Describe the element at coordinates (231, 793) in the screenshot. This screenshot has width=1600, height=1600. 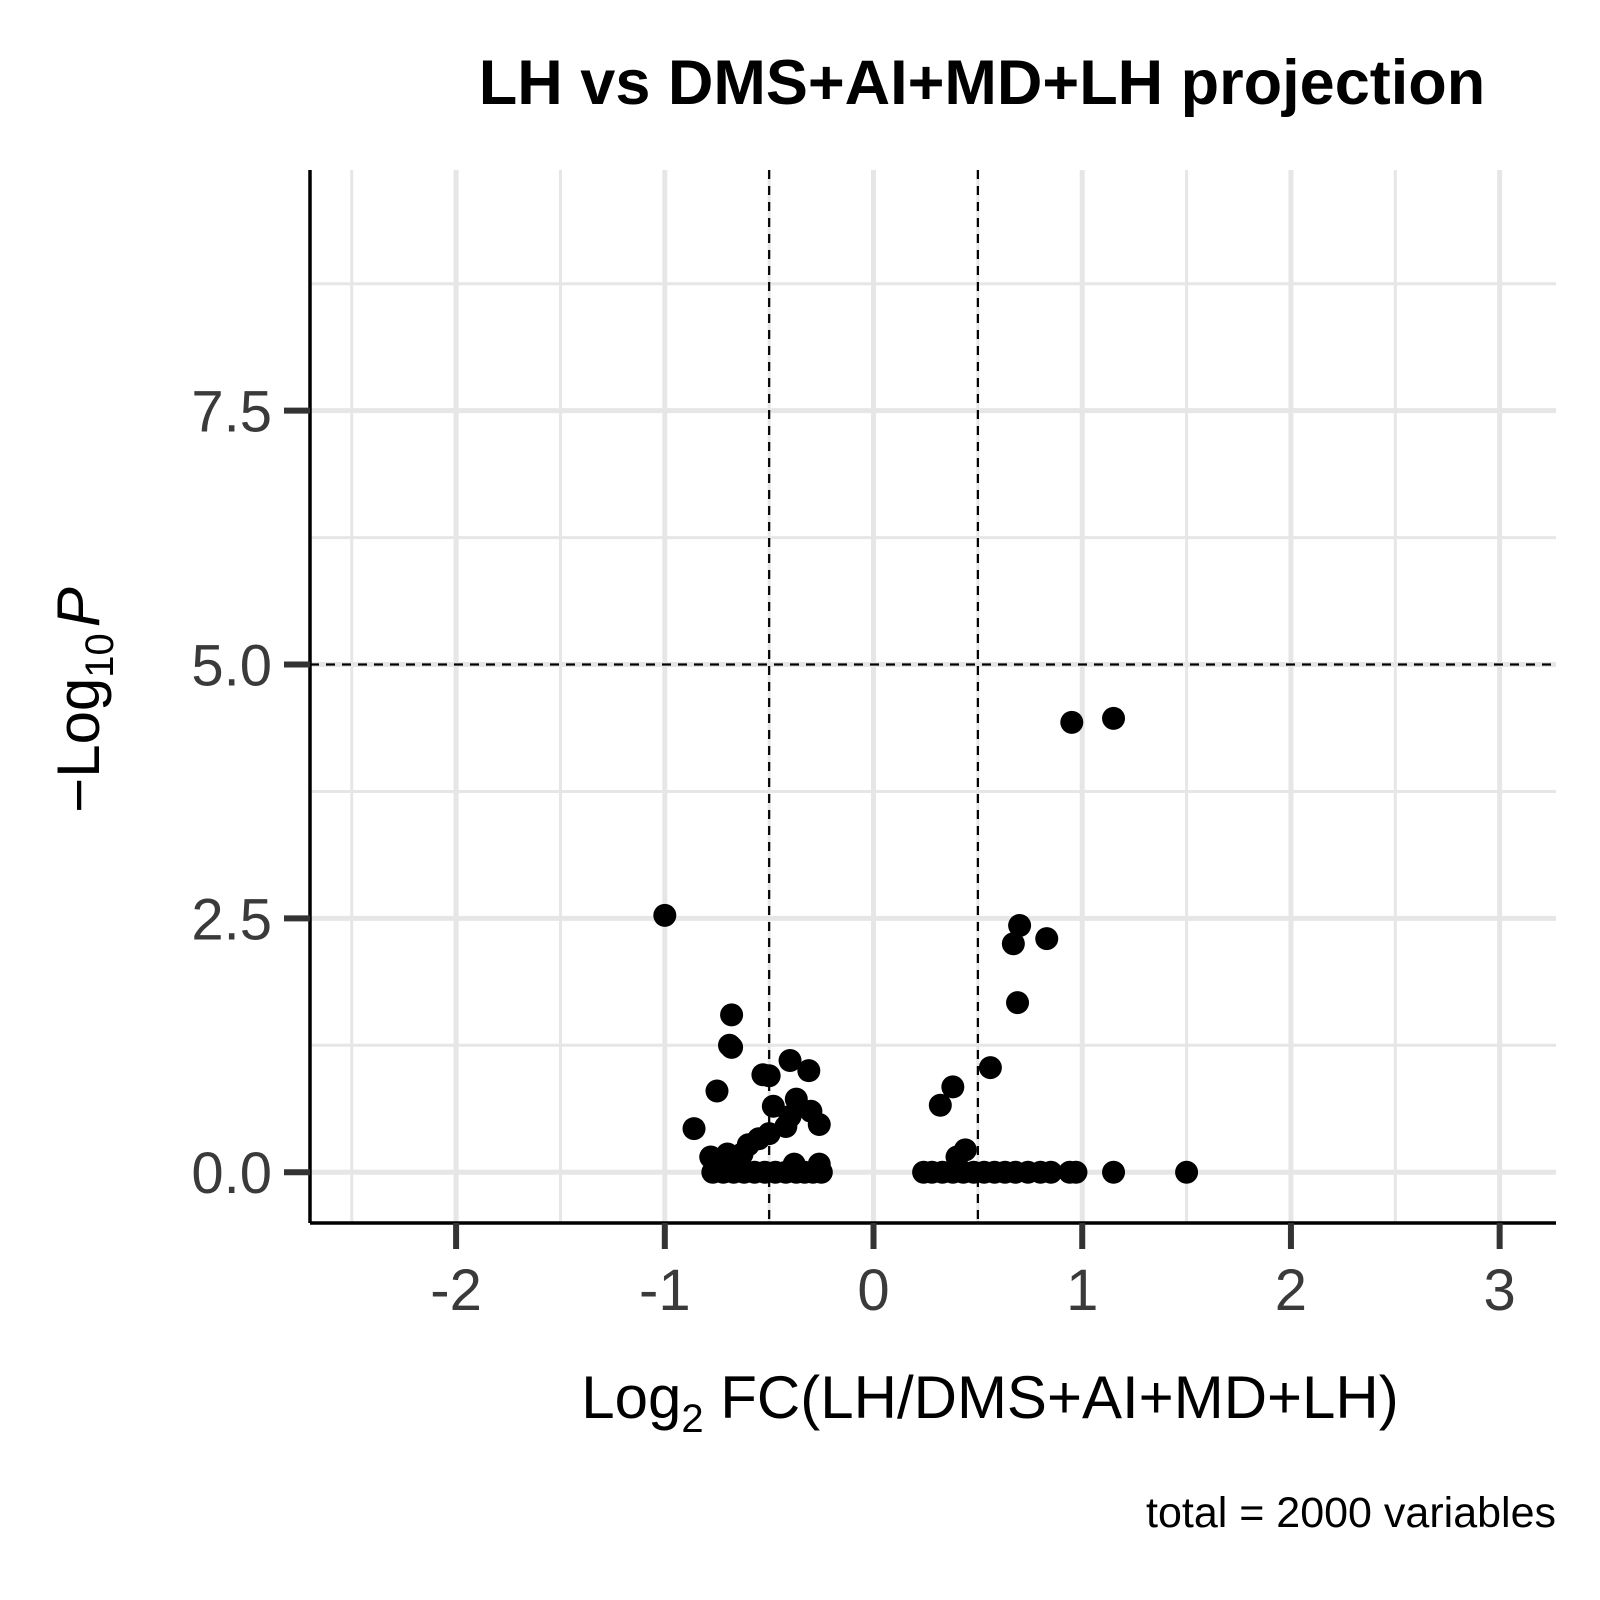
I see `y-tick-labels: 0.0 2.5 5.0 7.5` at that location.